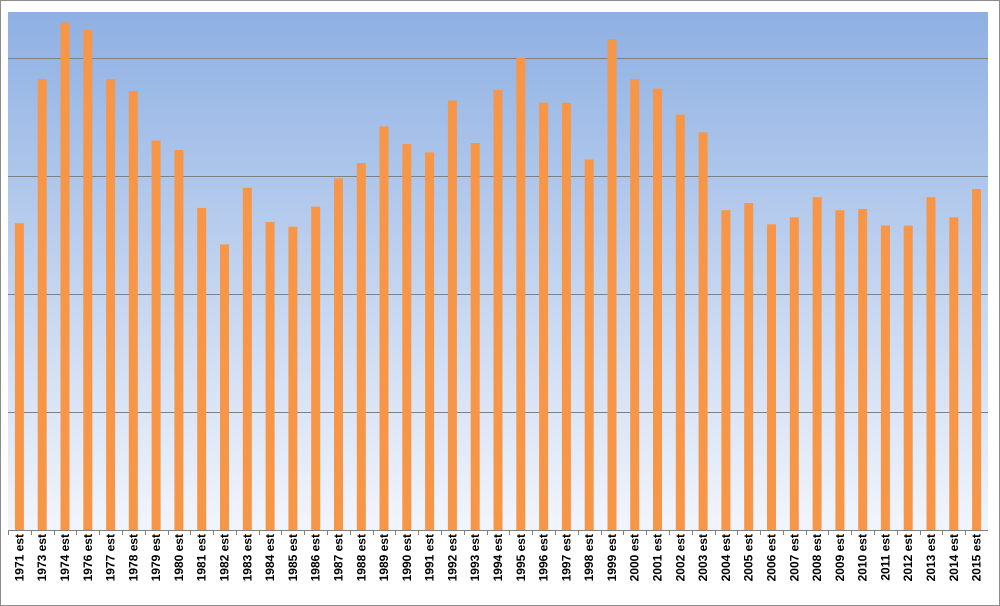  I want to click on x-tick-label: 2001 est, so click(658, 557).